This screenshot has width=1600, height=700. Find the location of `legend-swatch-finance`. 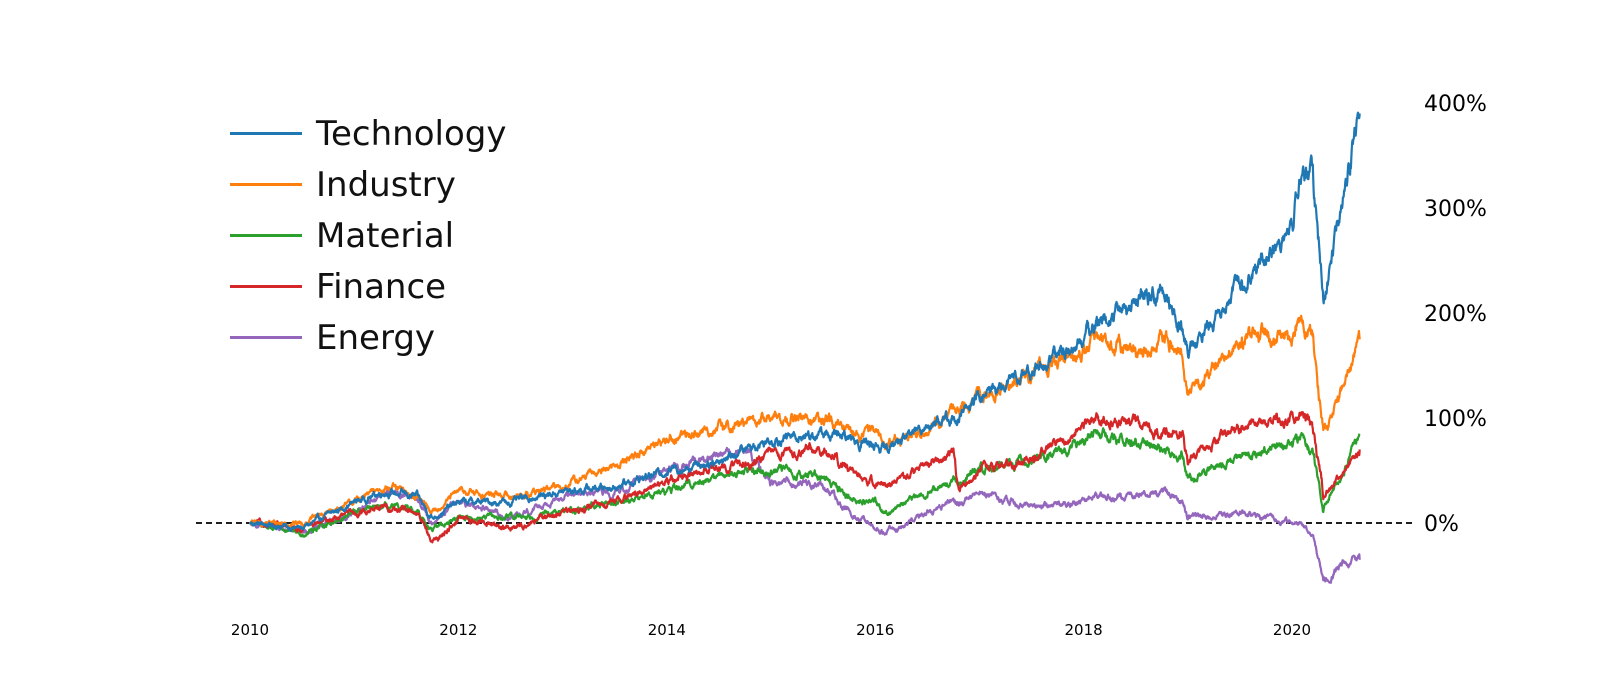

legend-swatch-finance is located at coordinates (266, 286).